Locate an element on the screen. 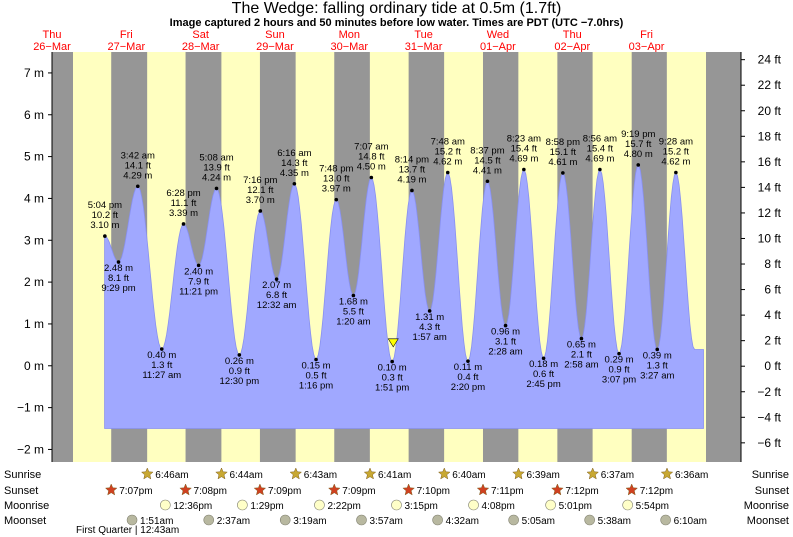 This screenshot has width=793, height=537. right-axis-label: 6 ft is located at coordinates (772, 290).